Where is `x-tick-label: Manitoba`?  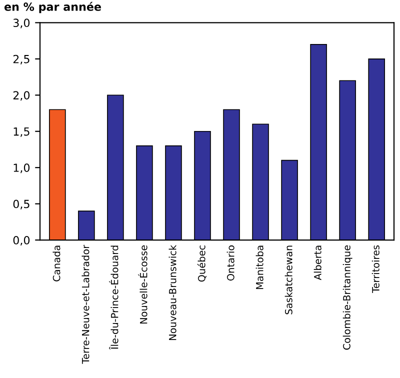
x-tick-label: Manitoba is located at coordinates (260, 268).